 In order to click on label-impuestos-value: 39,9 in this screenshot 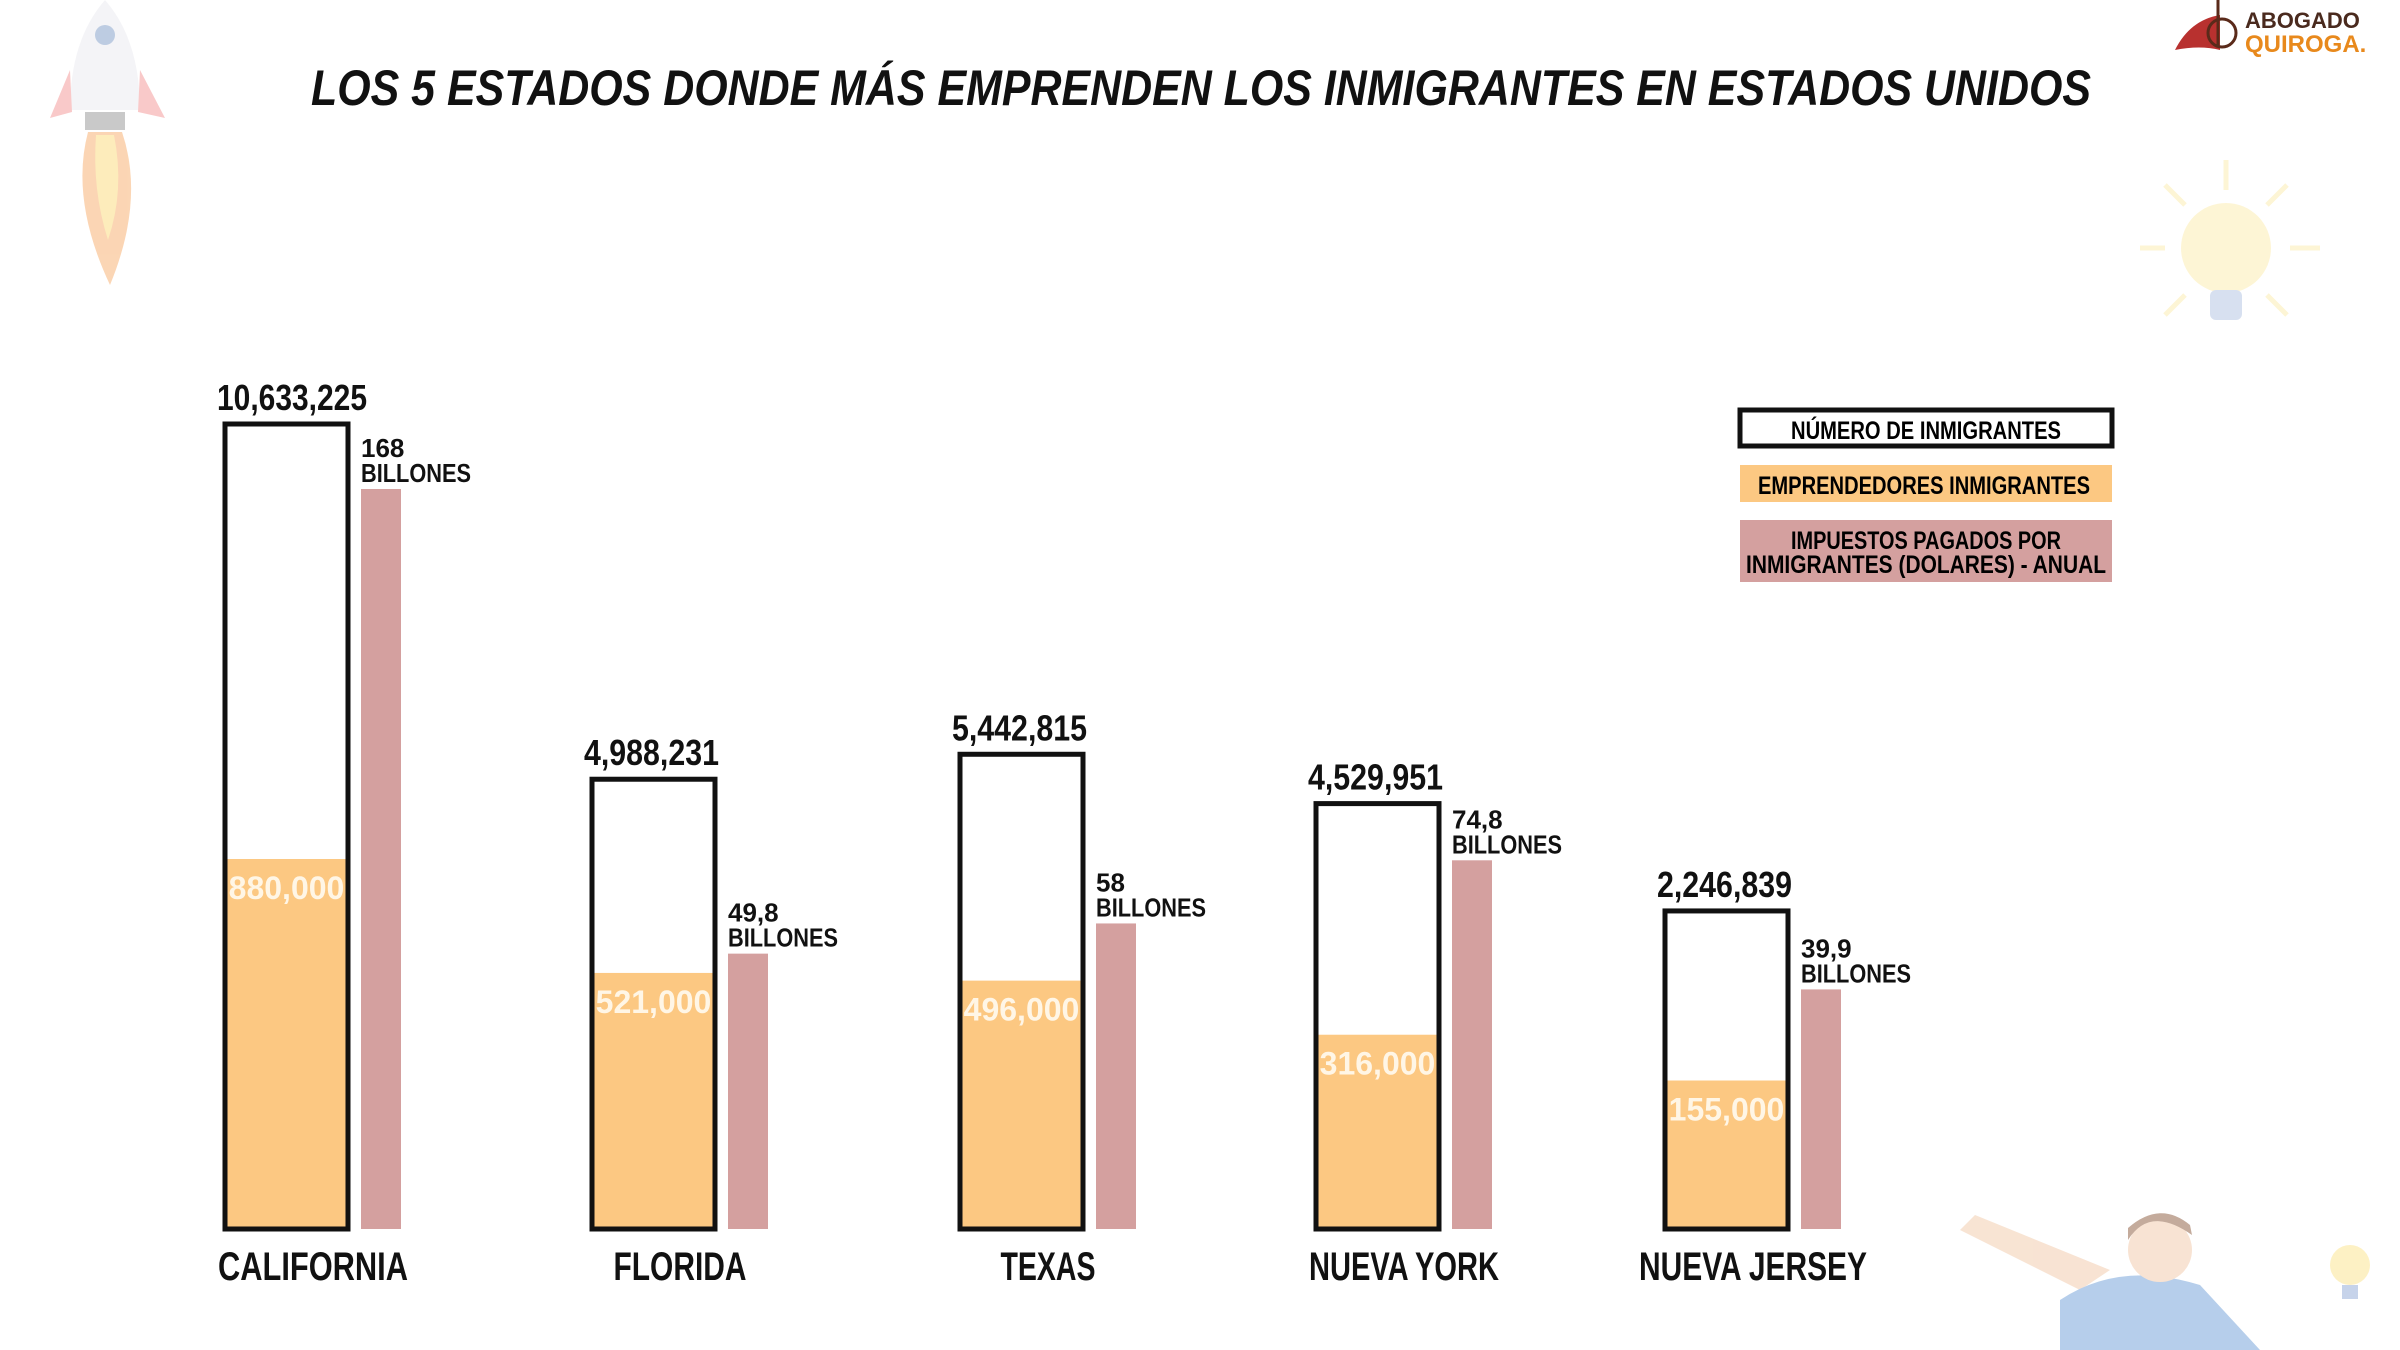, I will do `click(1826, 948)`.